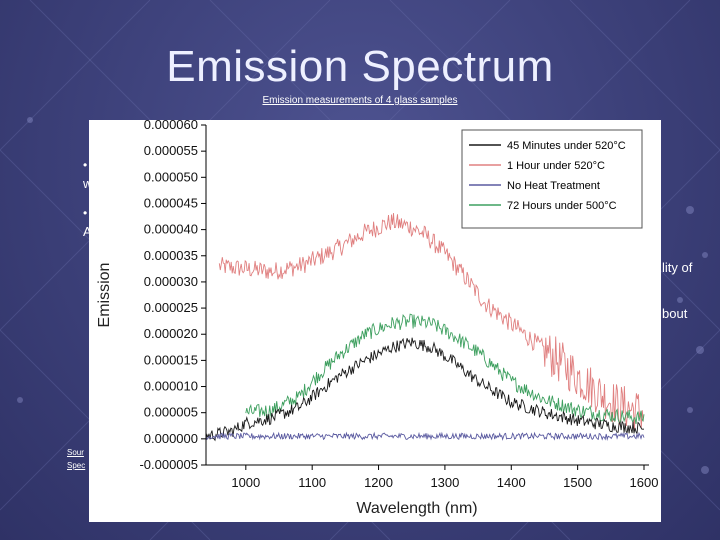  I want to click on x-tick-label: 1200, so click(378, 482).